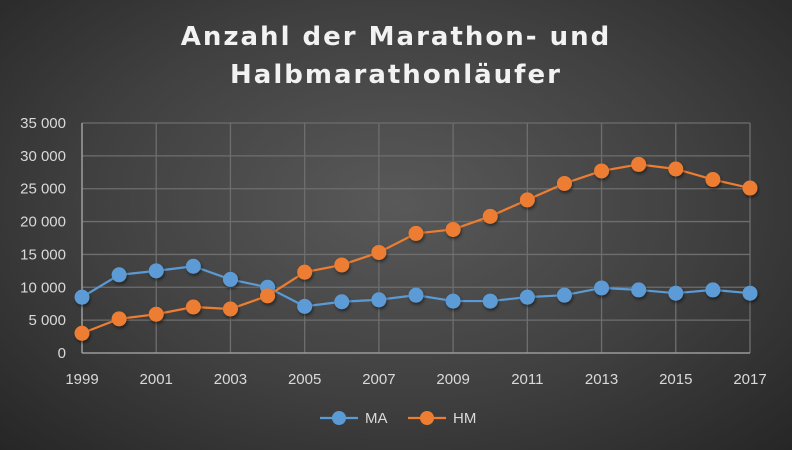 The height and width of the screenshot is (450, 792). I want to click on y-tick-label: 35 000, so click(43, 123).